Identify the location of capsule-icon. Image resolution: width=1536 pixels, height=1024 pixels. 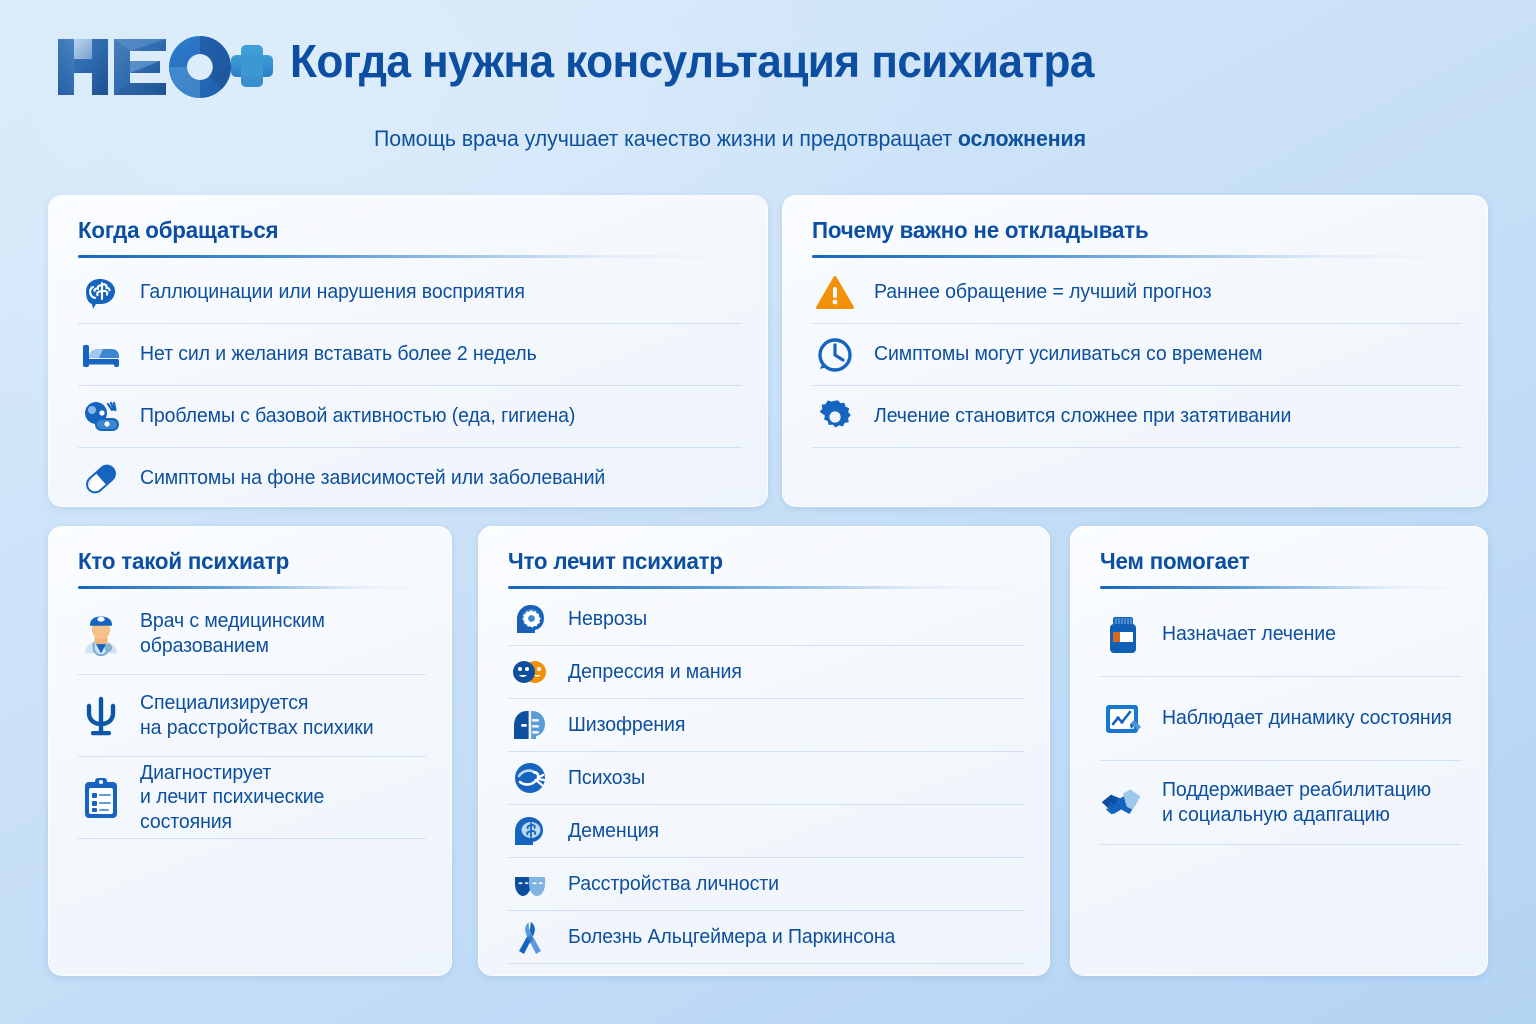
(101, 479).